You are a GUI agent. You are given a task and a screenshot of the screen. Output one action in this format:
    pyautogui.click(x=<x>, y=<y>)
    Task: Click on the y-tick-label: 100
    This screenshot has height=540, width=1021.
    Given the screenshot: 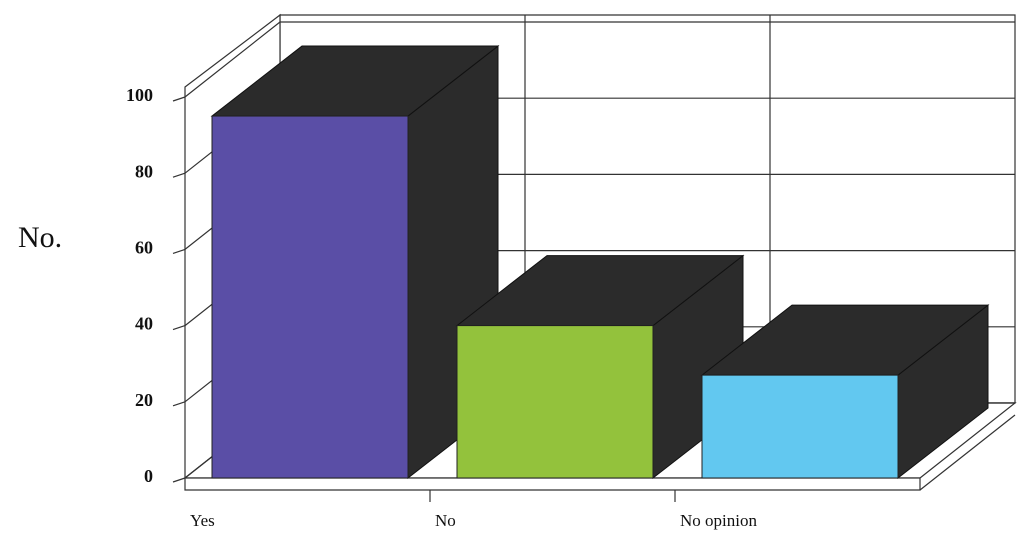 What is the action you would take?
    pyautogui.click(x=139, y=95)
    